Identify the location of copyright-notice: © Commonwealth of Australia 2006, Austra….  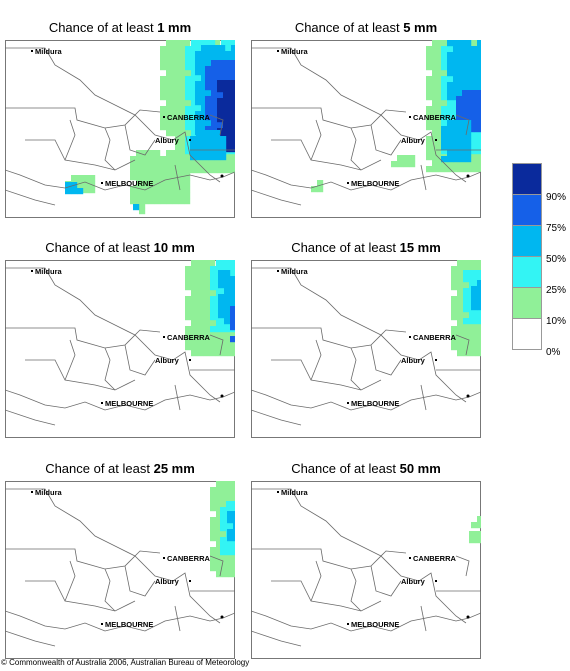
(125, 662).